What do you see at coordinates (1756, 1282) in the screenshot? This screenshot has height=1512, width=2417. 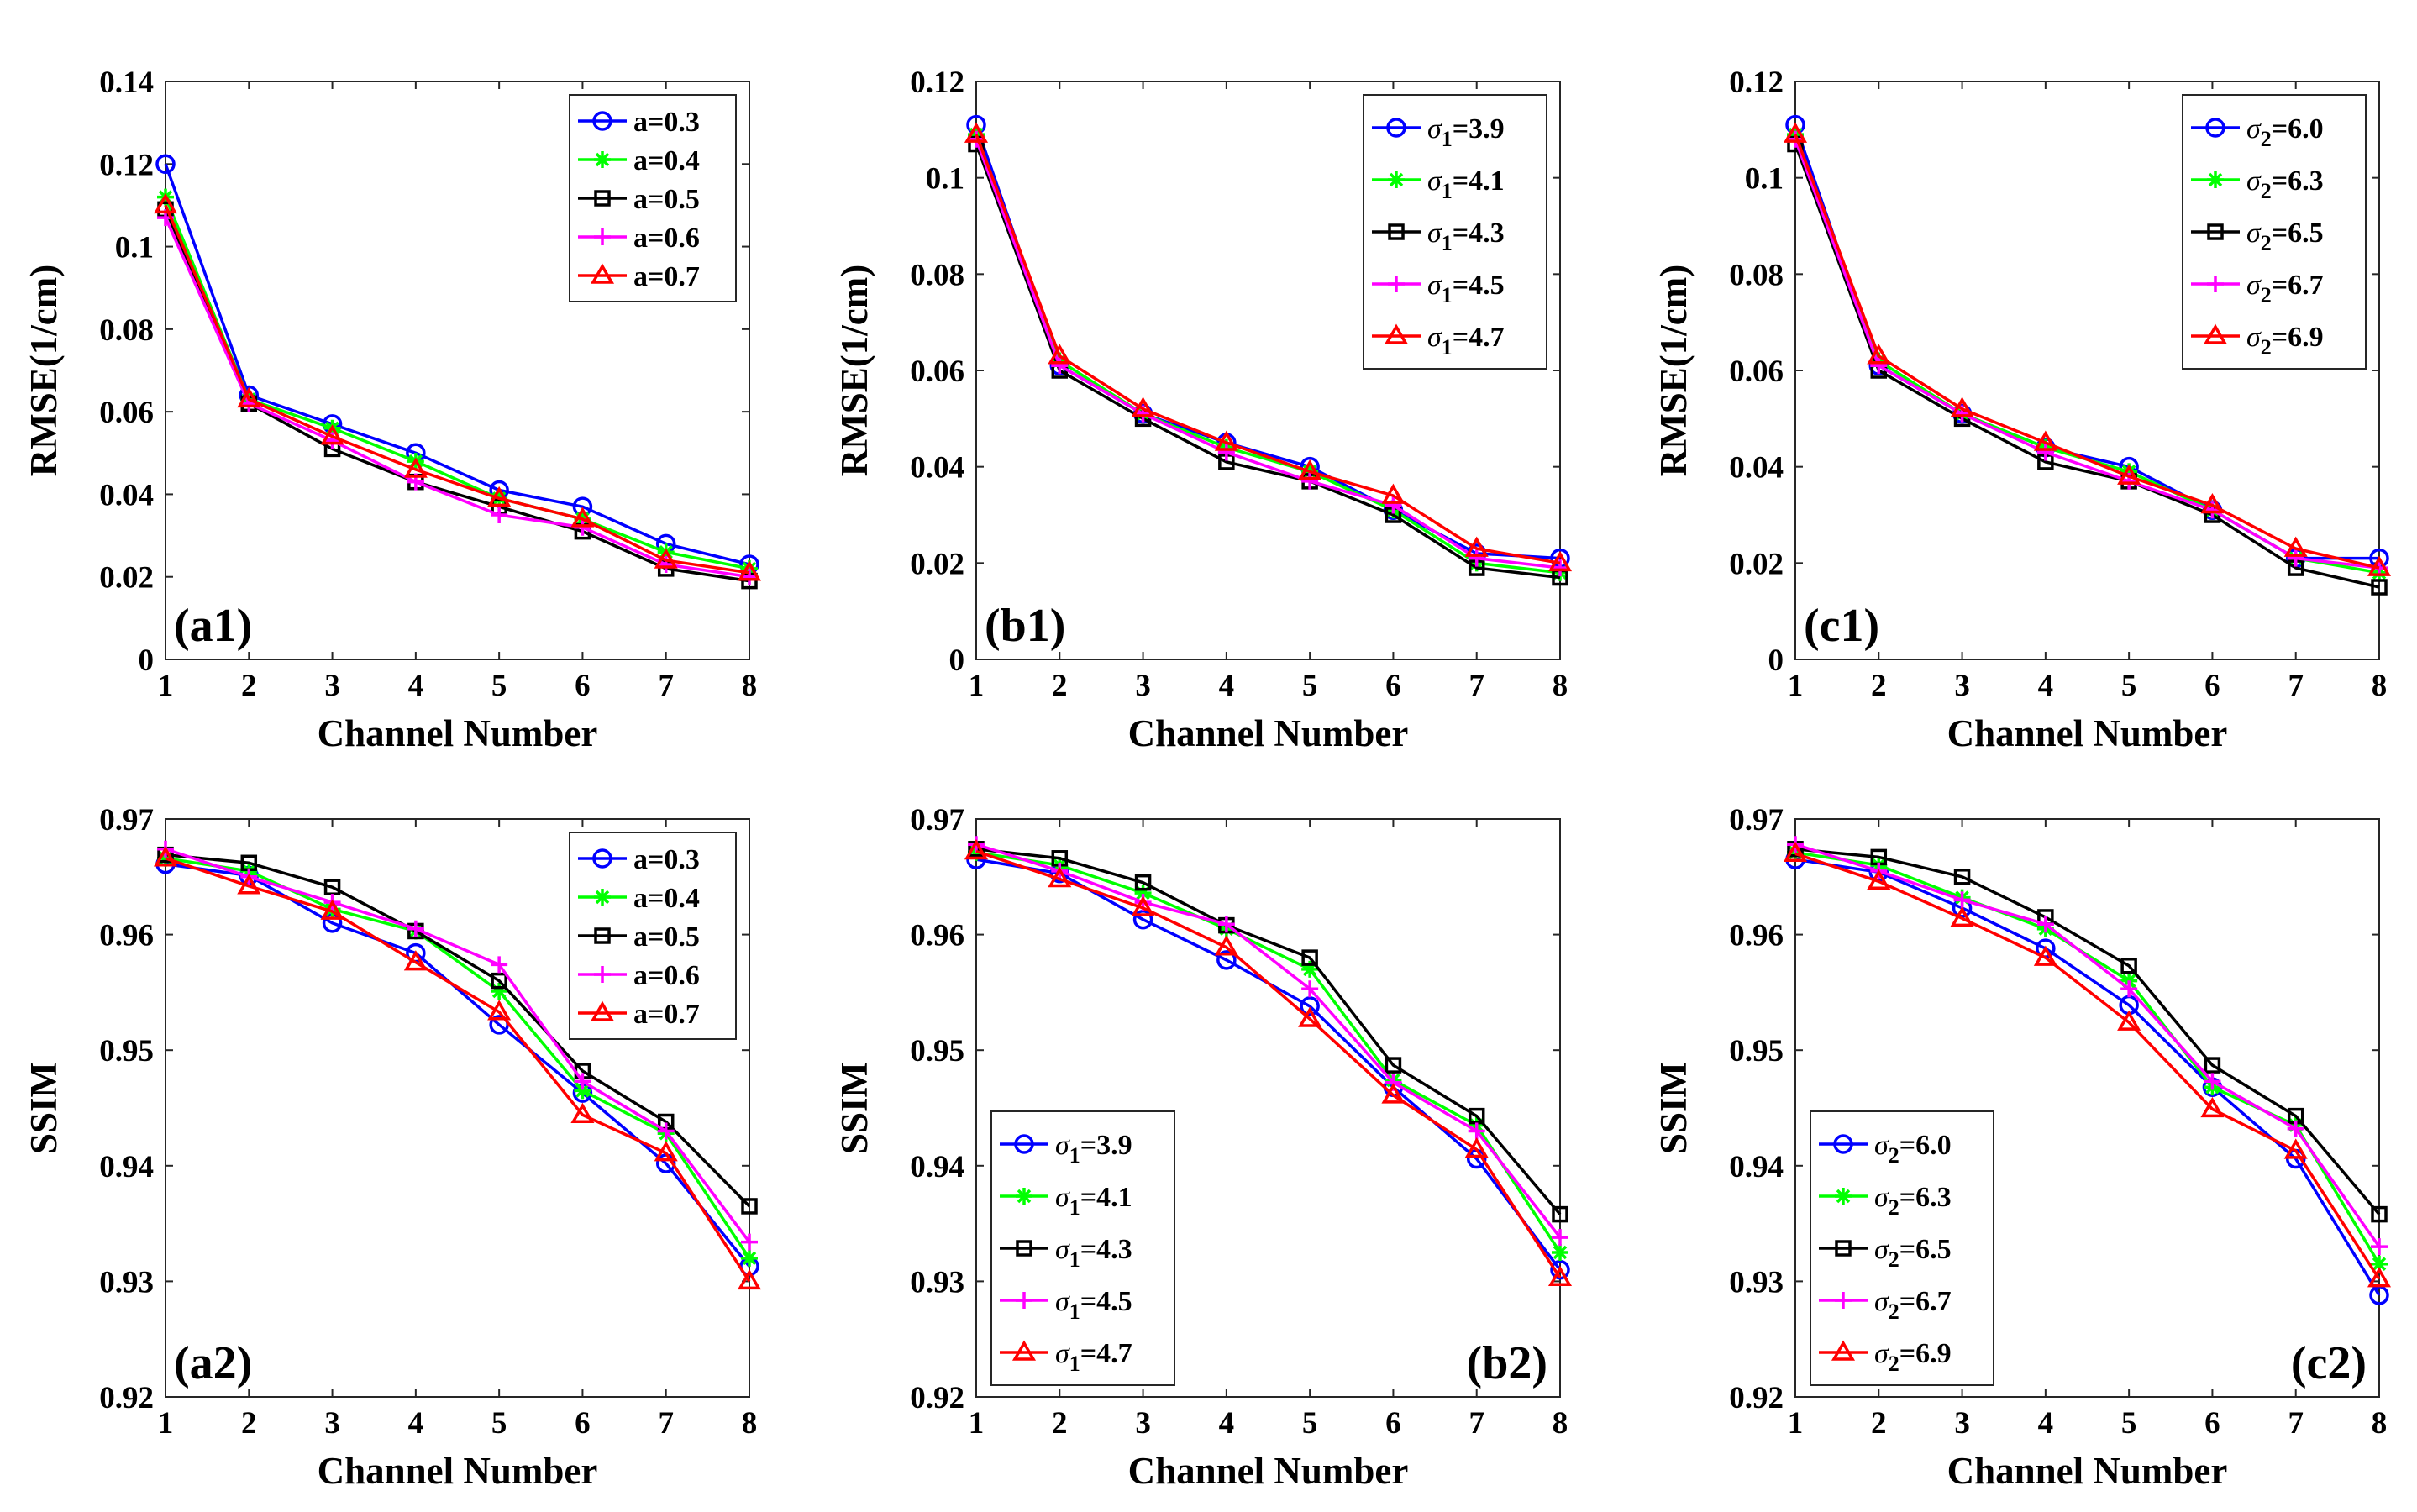 I see `y-tick-label: 0.93` at bounding box center [1756, 1282].